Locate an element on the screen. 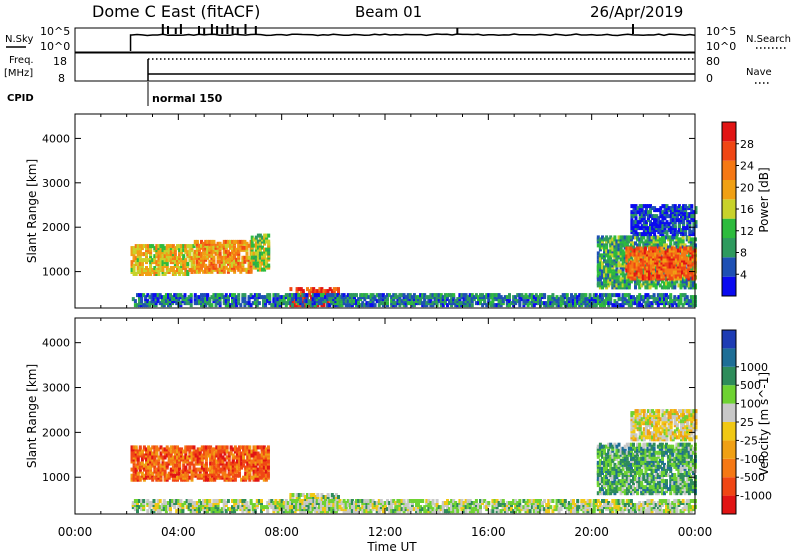 The image size is (800, 554). nsky-tick-max: 10^5 is located at coordinates (55, 31).